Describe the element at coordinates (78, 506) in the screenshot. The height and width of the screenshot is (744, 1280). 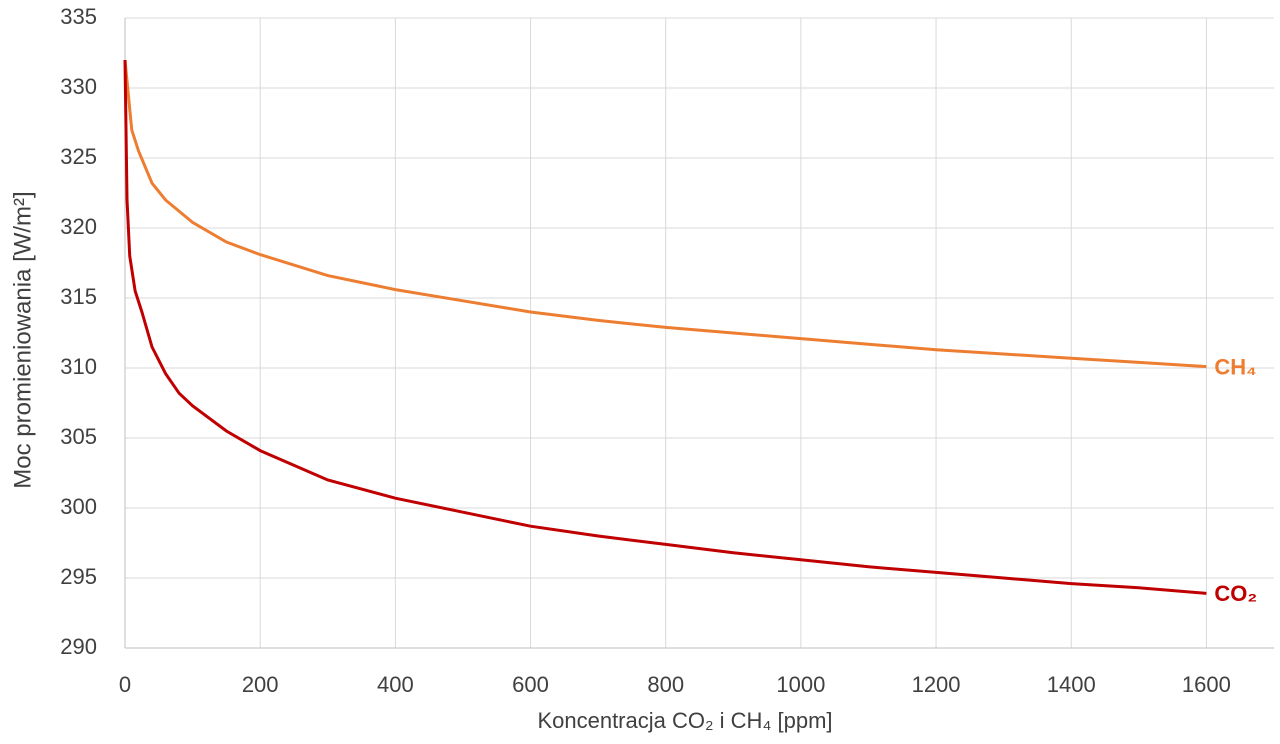
I see `y-tick-label: 300` at that location.